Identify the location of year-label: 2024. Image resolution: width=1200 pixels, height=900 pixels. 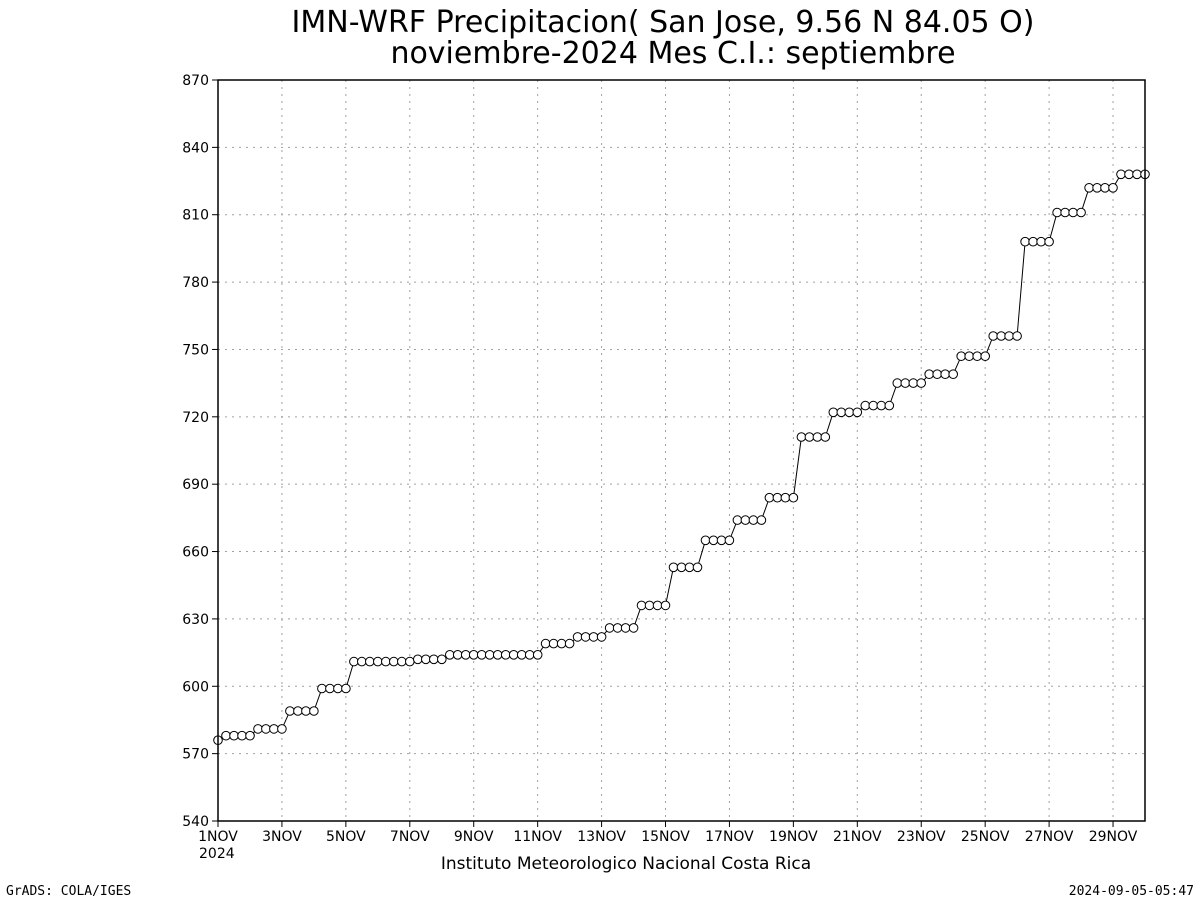
(217, 854).